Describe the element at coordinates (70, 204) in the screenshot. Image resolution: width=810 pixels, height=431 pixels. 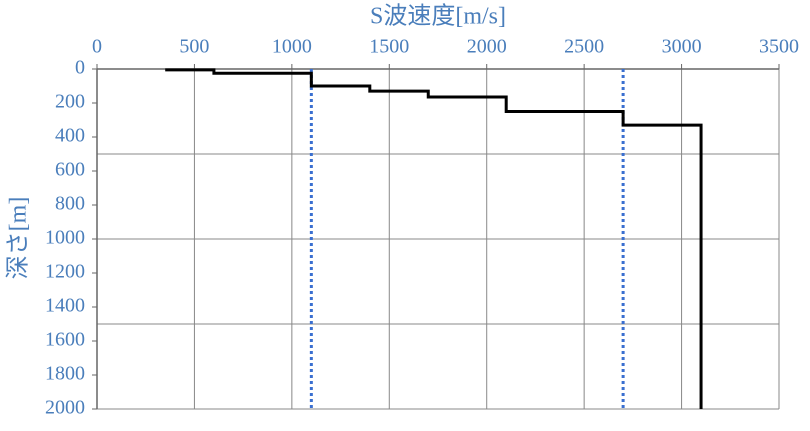
I see `y-tick-label: 800` at that location.